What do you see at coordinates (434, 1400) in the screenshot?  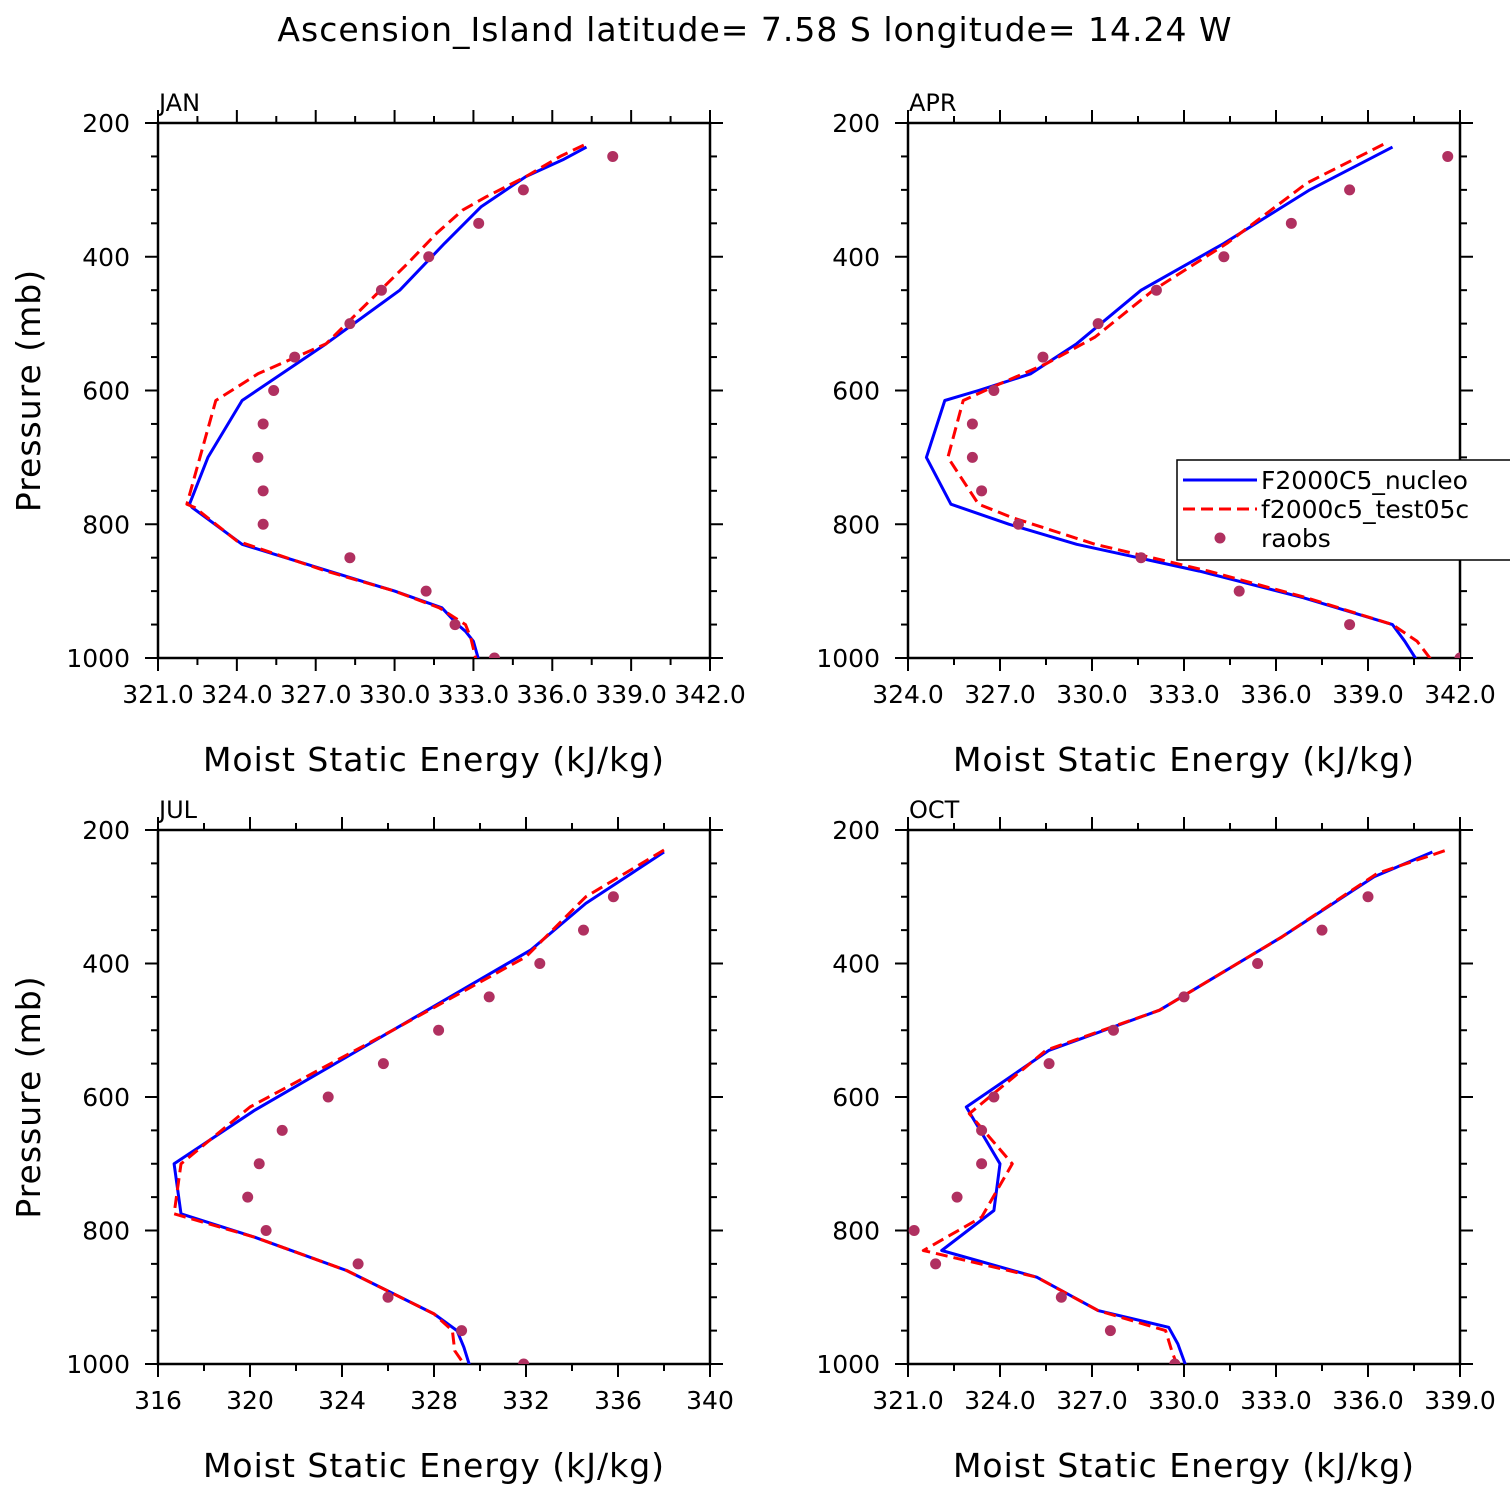 I see `x-tick-label: 328` at bounding box center [434, 1400].